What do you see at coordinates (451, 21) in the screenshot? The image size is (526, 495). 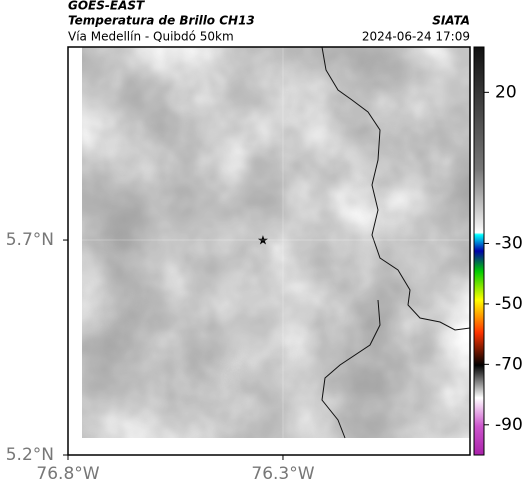 I see `source: SIATA` at bounding box center [451, 21].